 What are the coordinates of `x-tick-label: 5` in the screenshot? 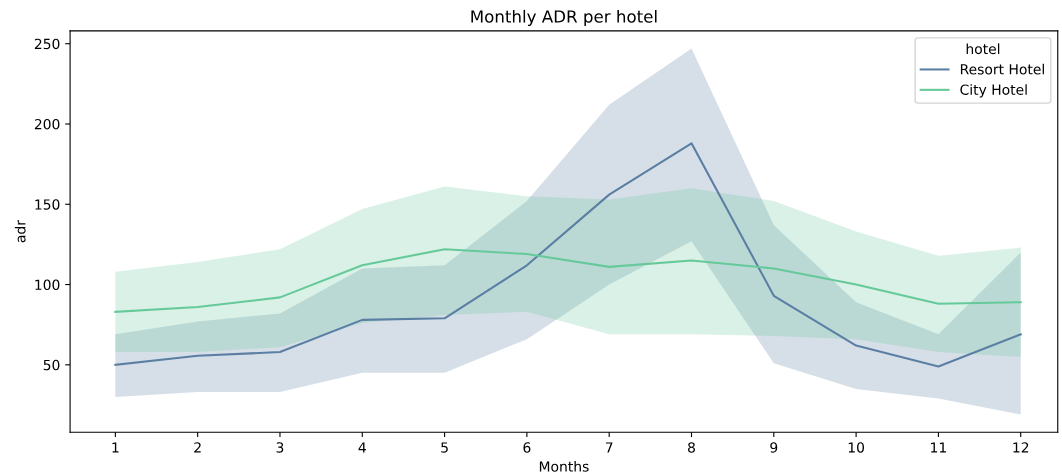 It's located at (444, 447).